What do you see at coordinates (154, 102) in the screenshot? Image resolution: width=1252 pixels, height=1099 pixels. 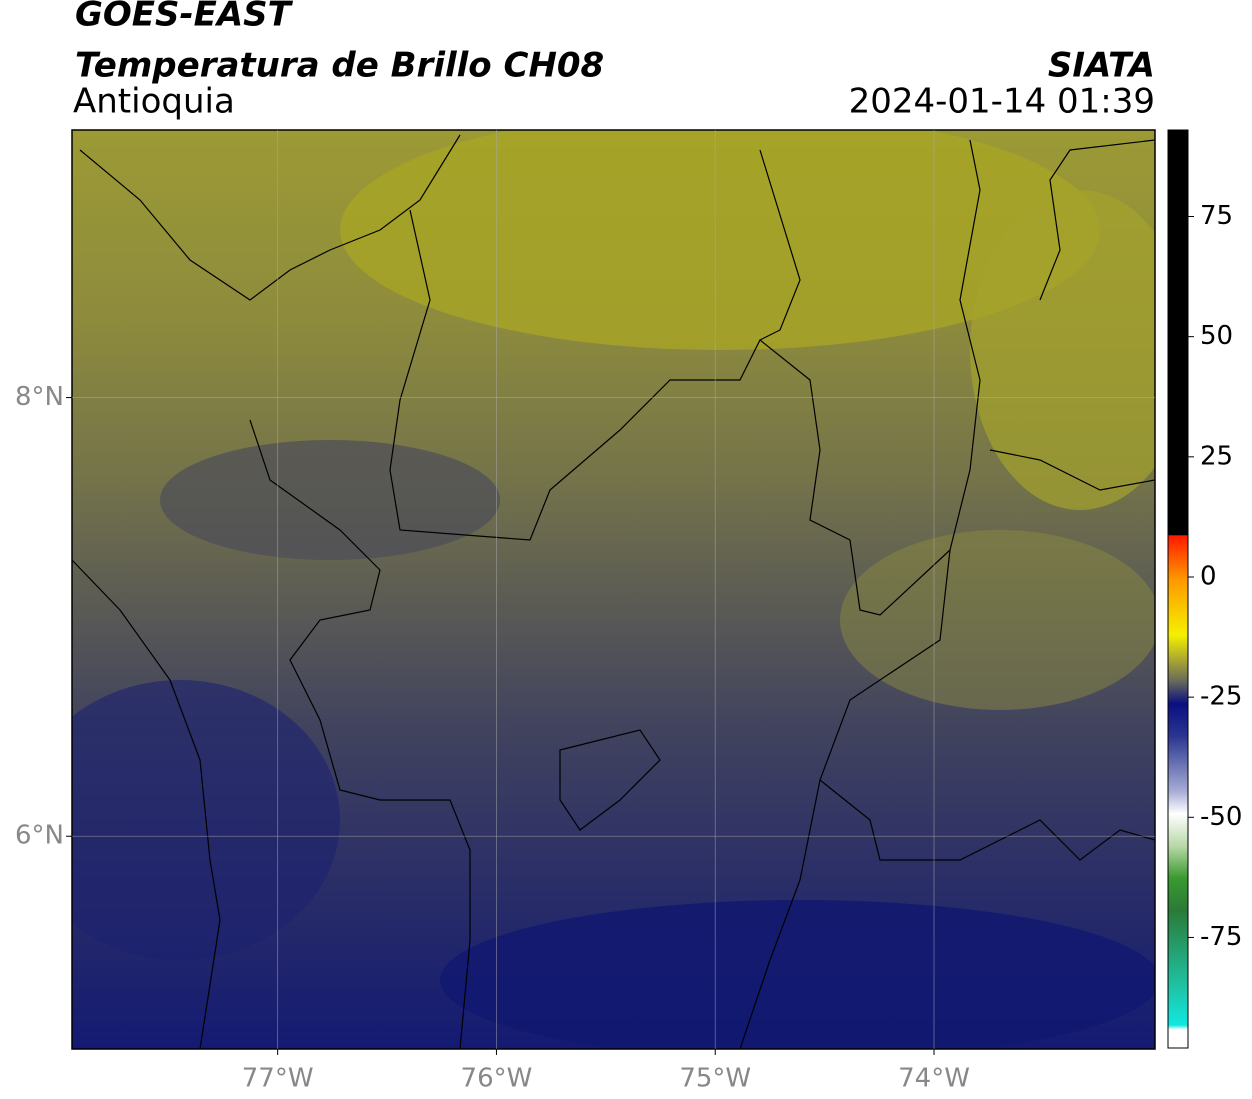 I see `region: Antioquia` at bounding box center [154, 102].